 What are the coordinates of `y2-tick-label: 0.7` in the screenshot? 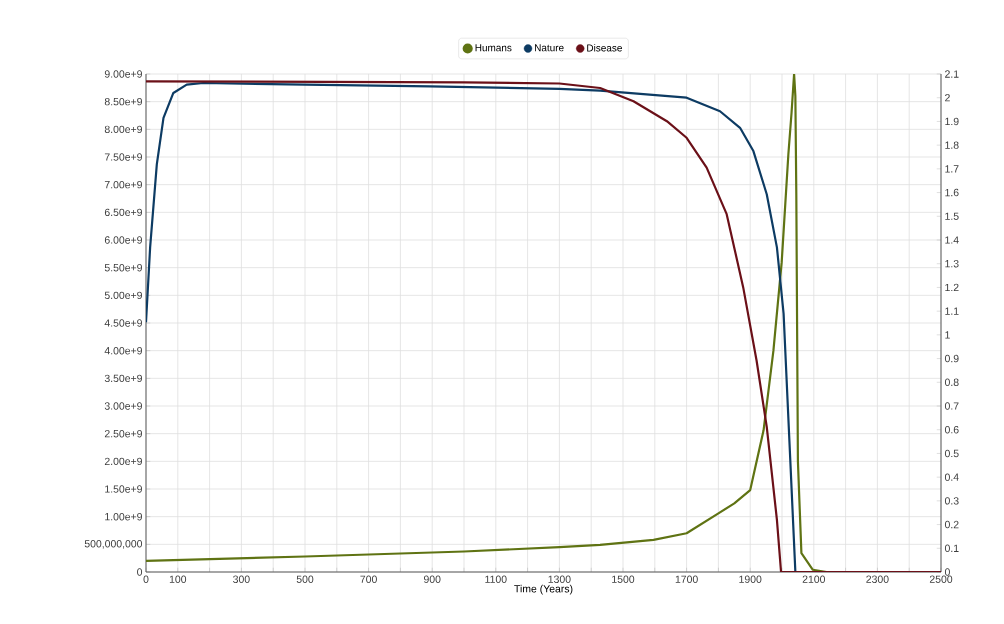 It's located at (951, 406).